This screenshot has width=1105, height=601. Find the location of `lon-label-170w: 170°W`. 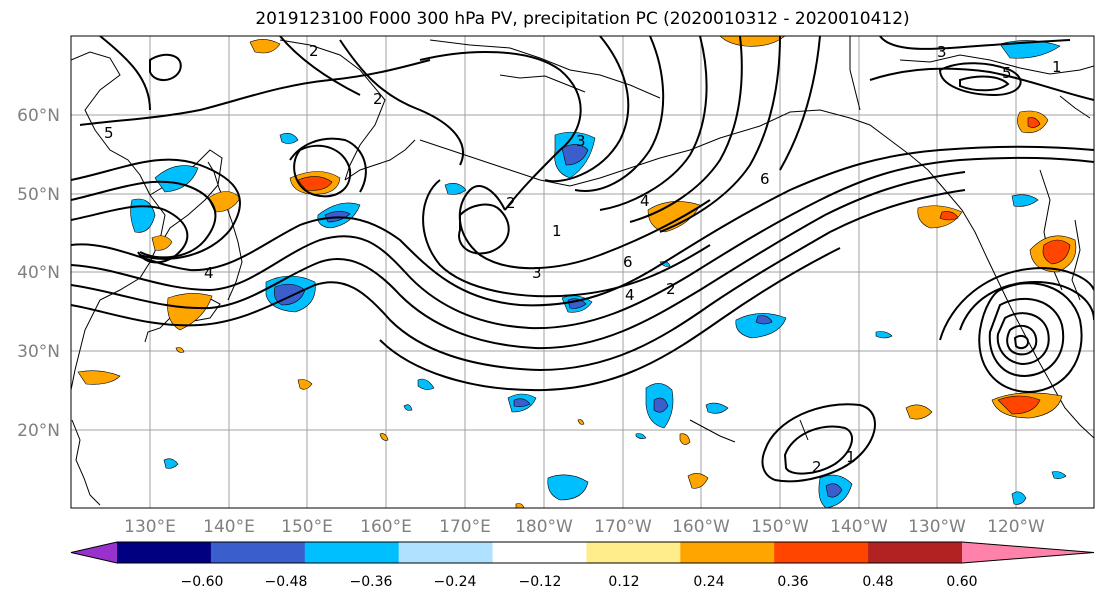

lon-label-170w: 170°W is located at coordinates (623, 527).